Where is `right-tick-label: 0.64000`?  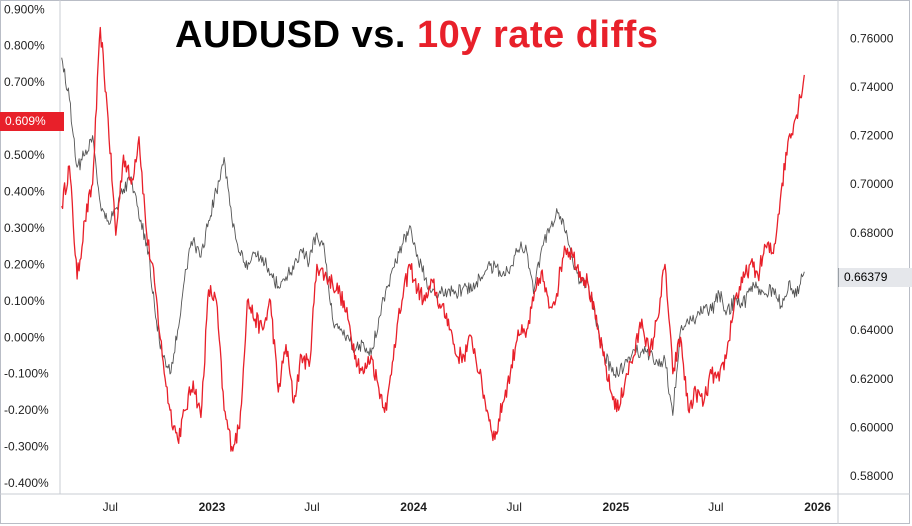
right-tick-label: 0.64000 is located at coordinates (872, 330).